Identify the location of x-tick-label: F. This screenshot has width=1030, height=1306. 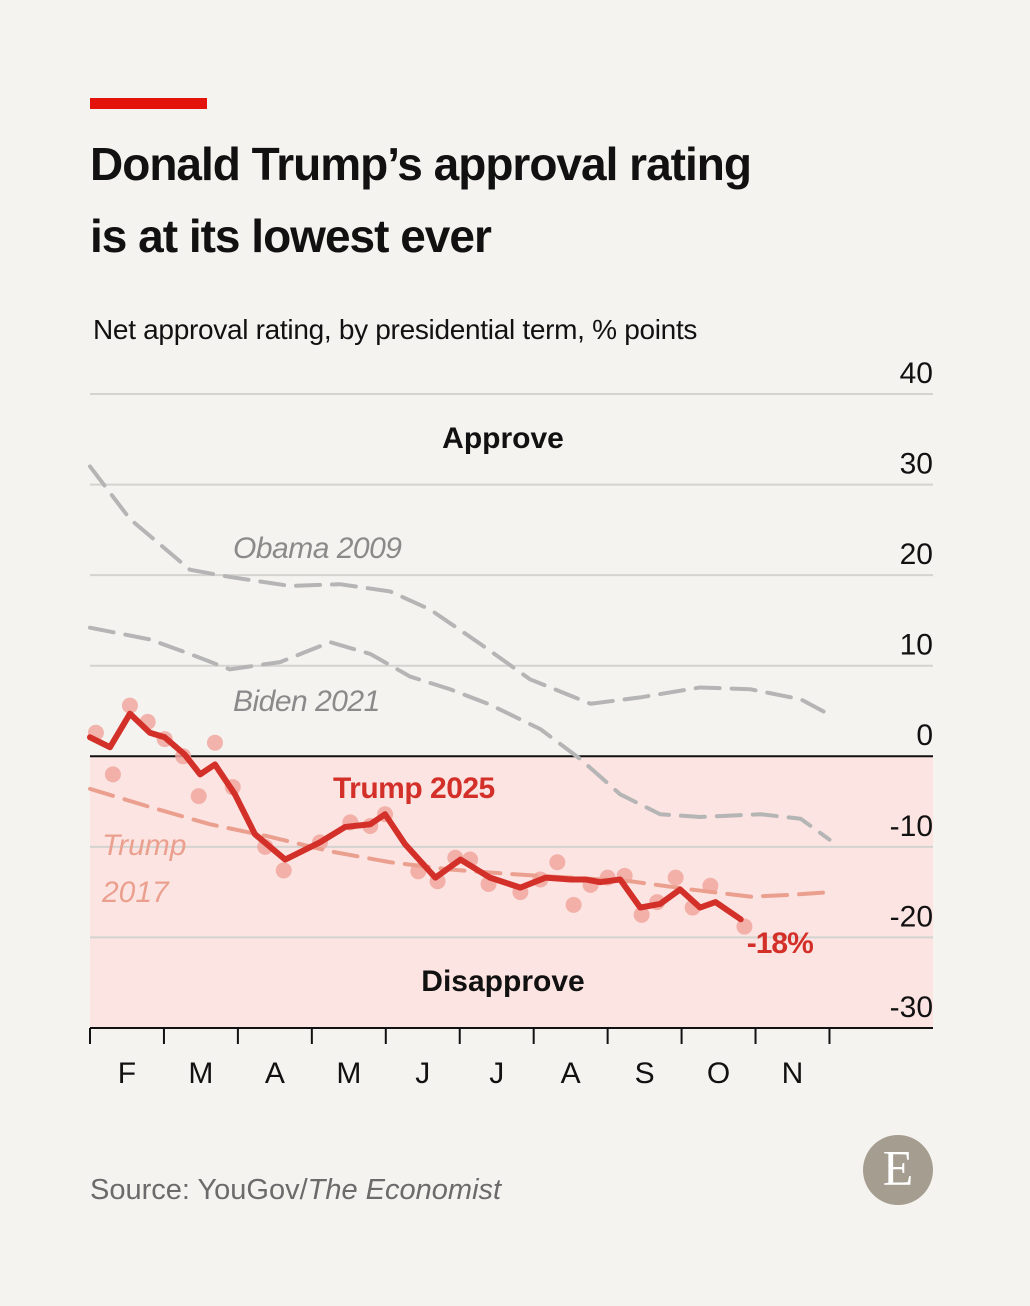
(127, 1073).